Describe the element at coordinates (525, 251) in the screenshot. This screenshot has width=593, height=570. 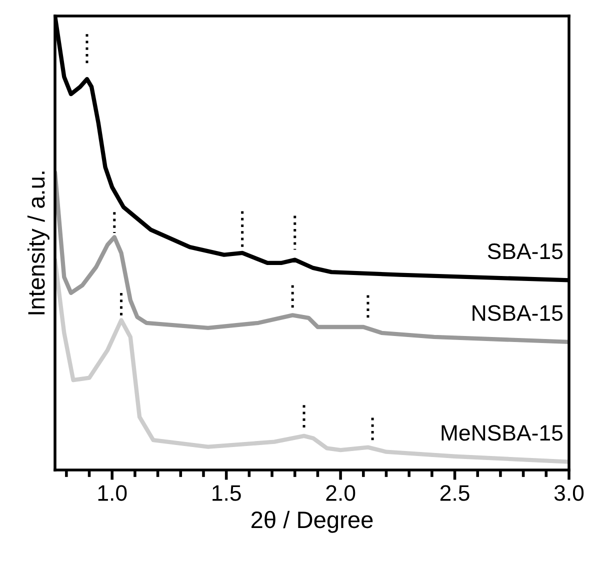
I see `series-label: SBA-15` at that location.